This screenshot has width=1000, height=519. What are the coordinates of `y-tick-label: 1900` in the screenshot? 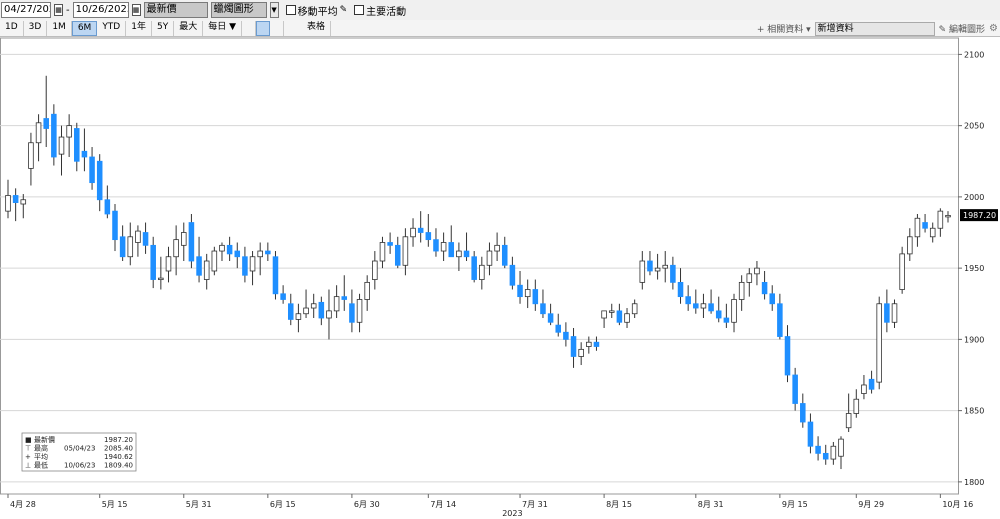 It's located at (974, 339).